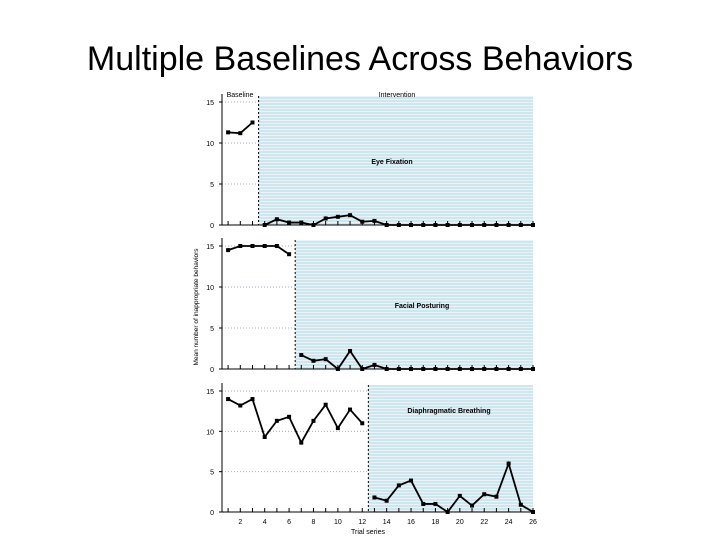 This screenshot has height=540, width=720. I want to click on phase-label-intervention: Intervention, so click(397, 95).